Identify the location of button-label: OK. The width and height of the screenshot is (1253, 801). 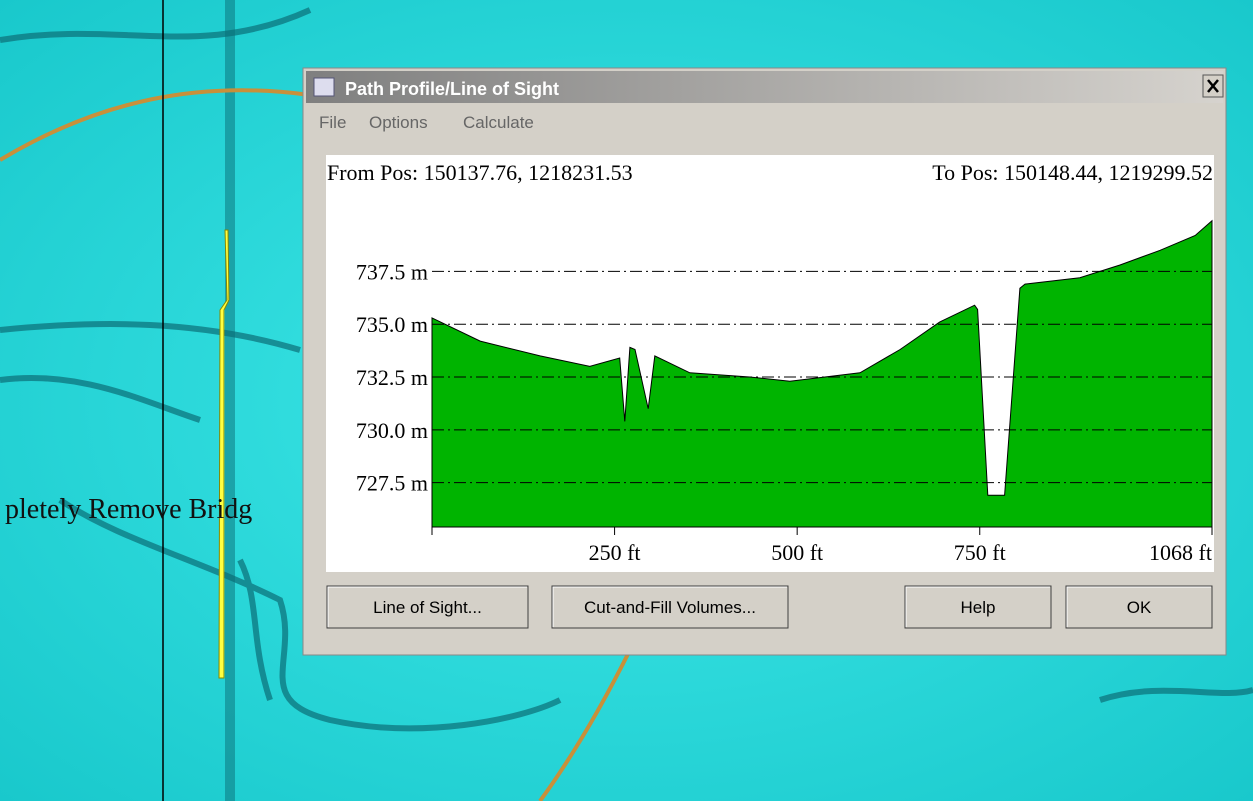
(1139, 607).